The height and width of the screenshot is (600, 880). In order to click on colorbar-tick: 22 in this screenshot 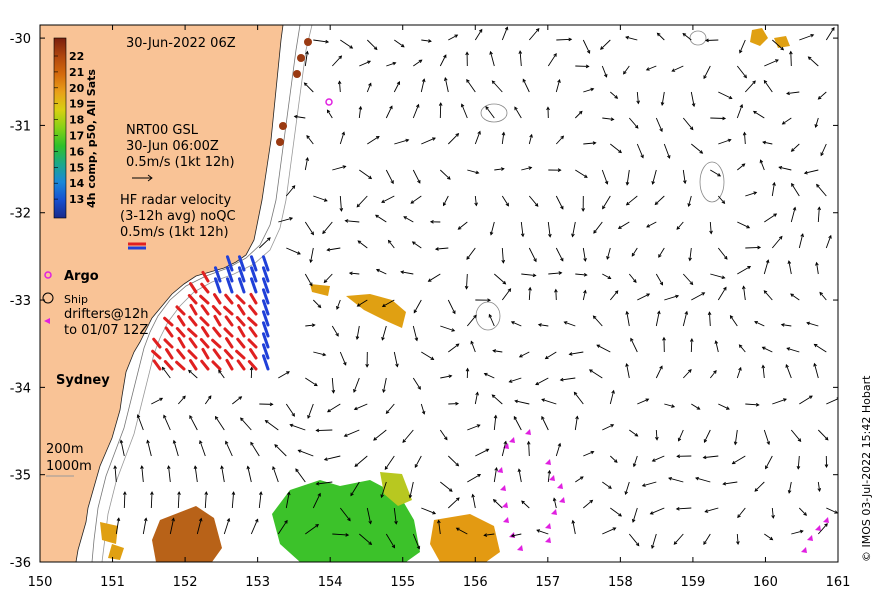, I will do `click(76, 56)`.